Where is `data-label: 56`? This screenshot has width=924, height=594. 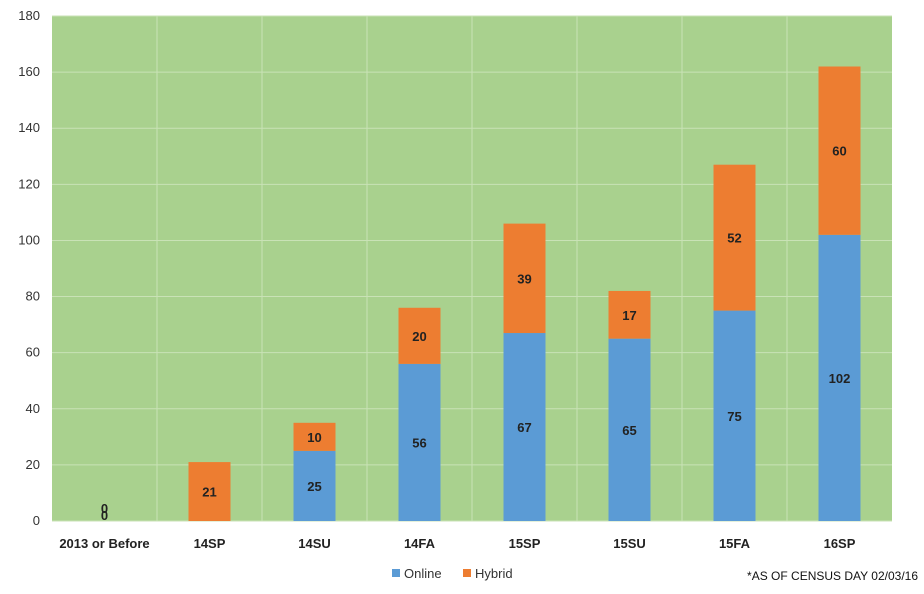 data-label: 56 is located at coordinates (419, 442).